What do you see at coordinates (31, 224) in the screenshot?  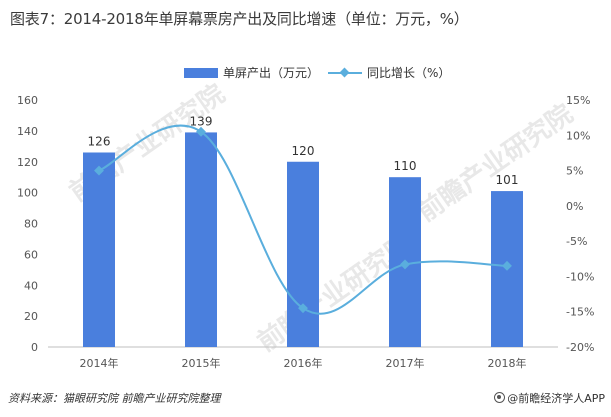 I see `y-left-tick-label: 80` at bounding box center [31, 224].